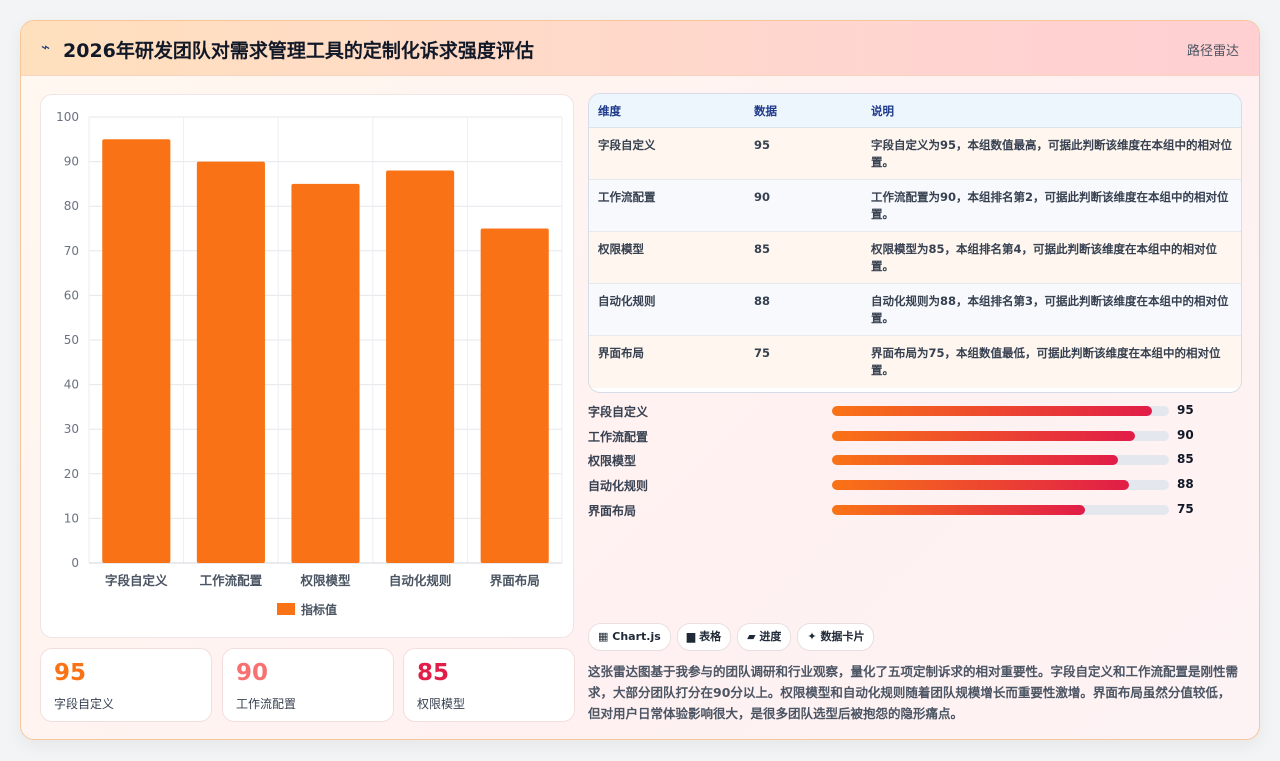 The height and width of the screenshot is (761, 1280). I want to click on y-tick-label: 50, so click(71, 340).